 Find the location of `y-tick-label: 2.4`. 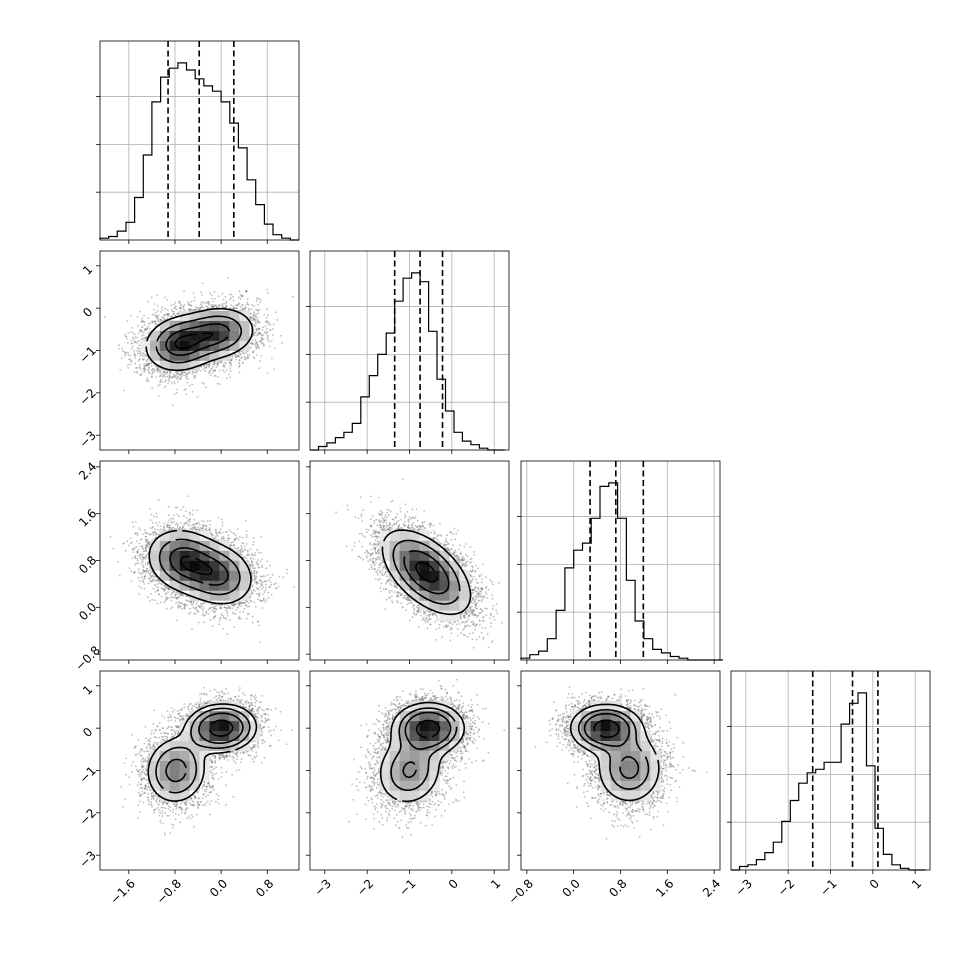

y-tick-label: 2.4 is located at coordinates (87, 470).